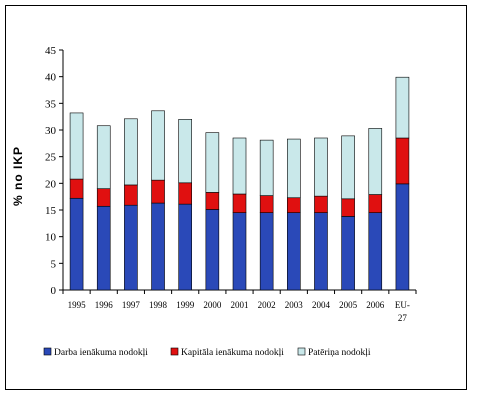 This screenshot has height=403, width=479. I want to click on y-tick-label: 25, so click(51, 158).